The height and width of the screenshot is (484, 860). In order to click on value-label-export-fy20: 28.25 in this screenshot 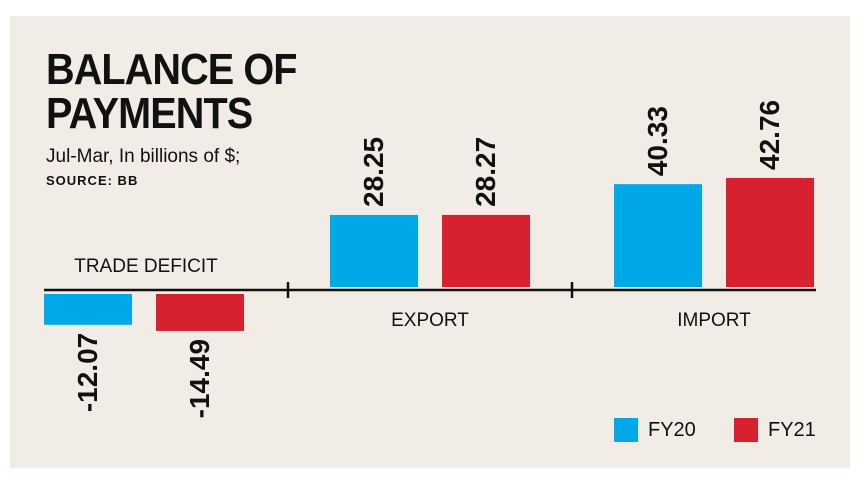, I will do `click(373, 172)`.